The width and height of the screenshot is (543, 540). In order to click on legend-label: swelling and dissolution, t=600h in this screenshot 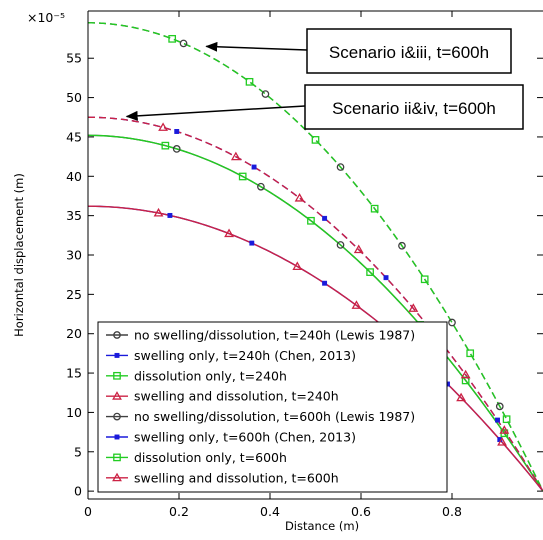, I will do `click(236, 477)`.